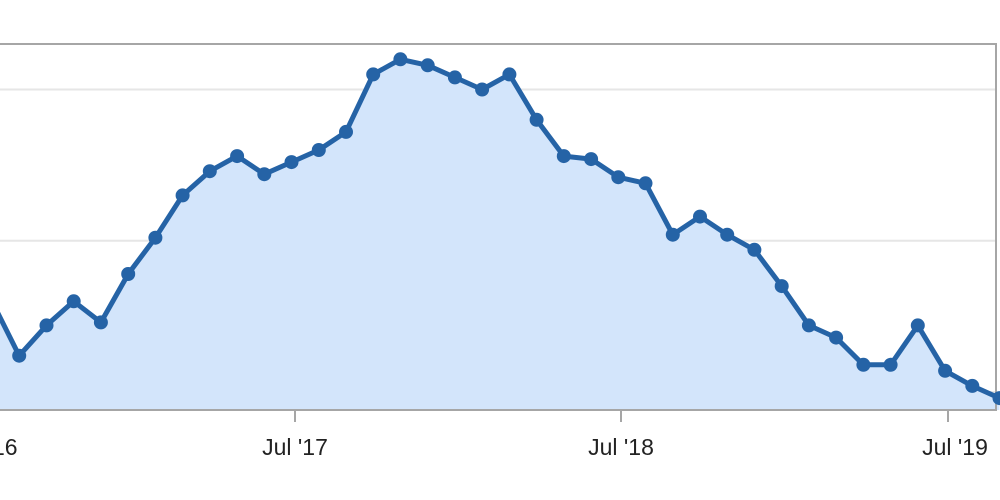 This screenshot has height=500, width=1000. I want to click on x-tick-label-3: Jul '19, so click(955, 447).